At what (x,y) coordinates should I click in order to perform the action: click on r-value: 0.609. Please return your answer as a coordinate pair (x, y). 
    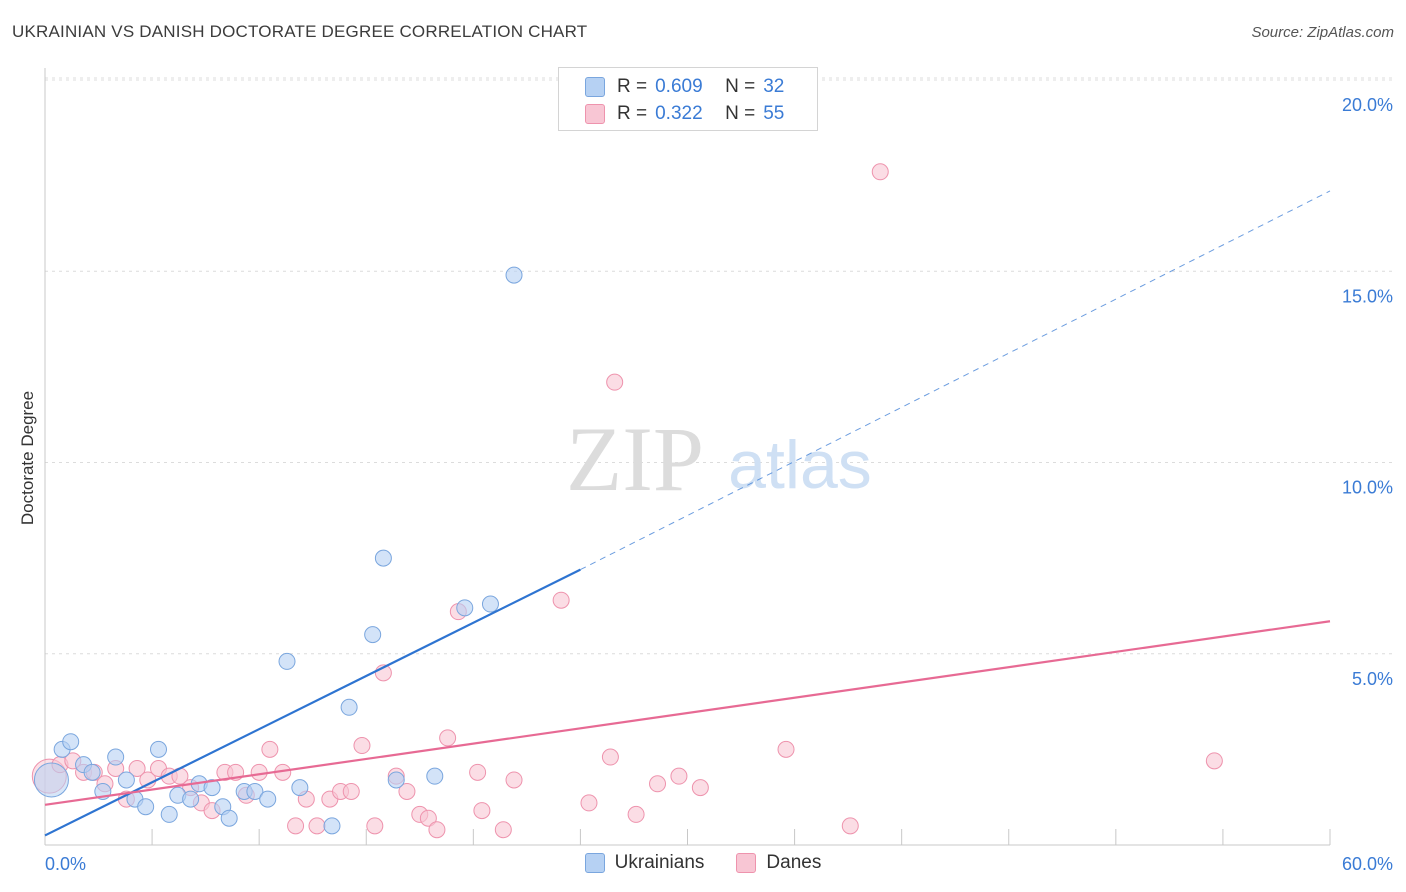
    Looking at the image, I should click on (679, 86).